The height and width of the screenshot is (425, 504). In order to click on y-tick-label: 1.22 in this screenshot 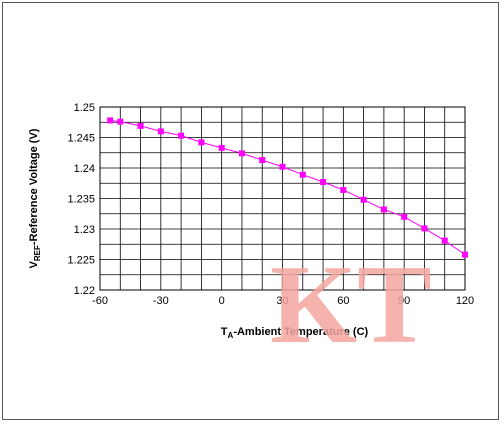, I will do `click(84, 291)`.